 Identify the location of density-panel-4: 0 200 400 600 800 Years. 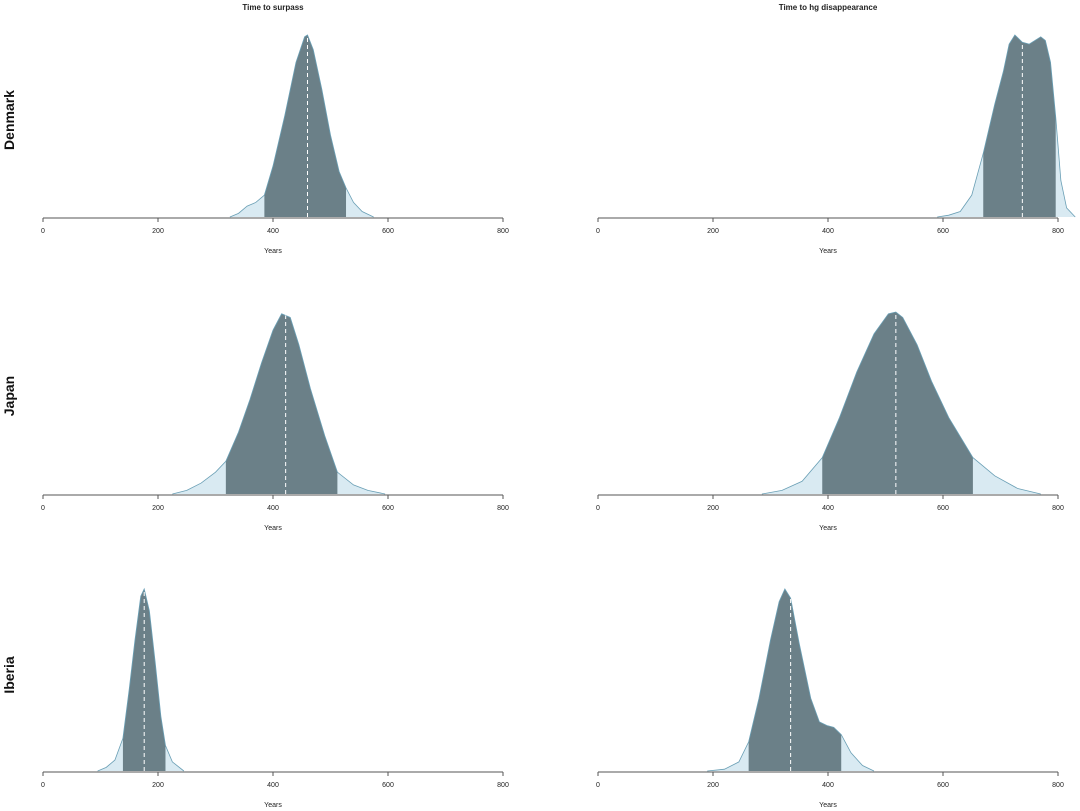
(830, 421).